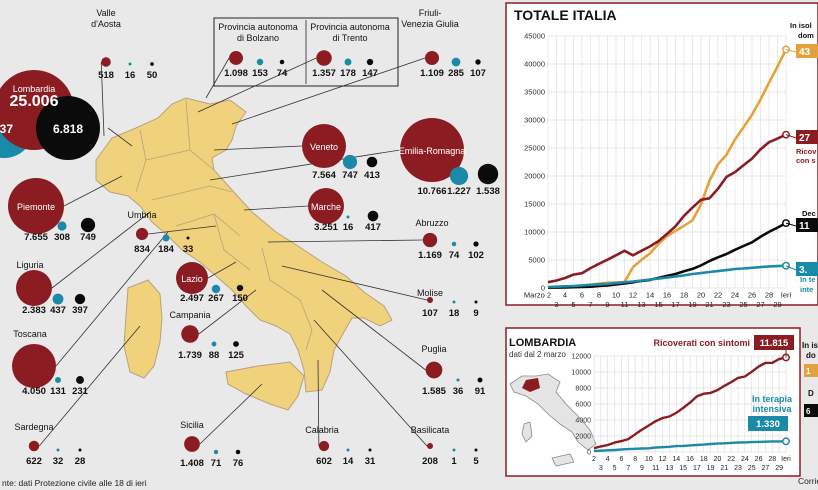 This screenshot has height=490, width=818. Describe the element at coordinates (344, 210) in the screenshot. I see `region-marche: Marche 3.251 16 417` at that location.